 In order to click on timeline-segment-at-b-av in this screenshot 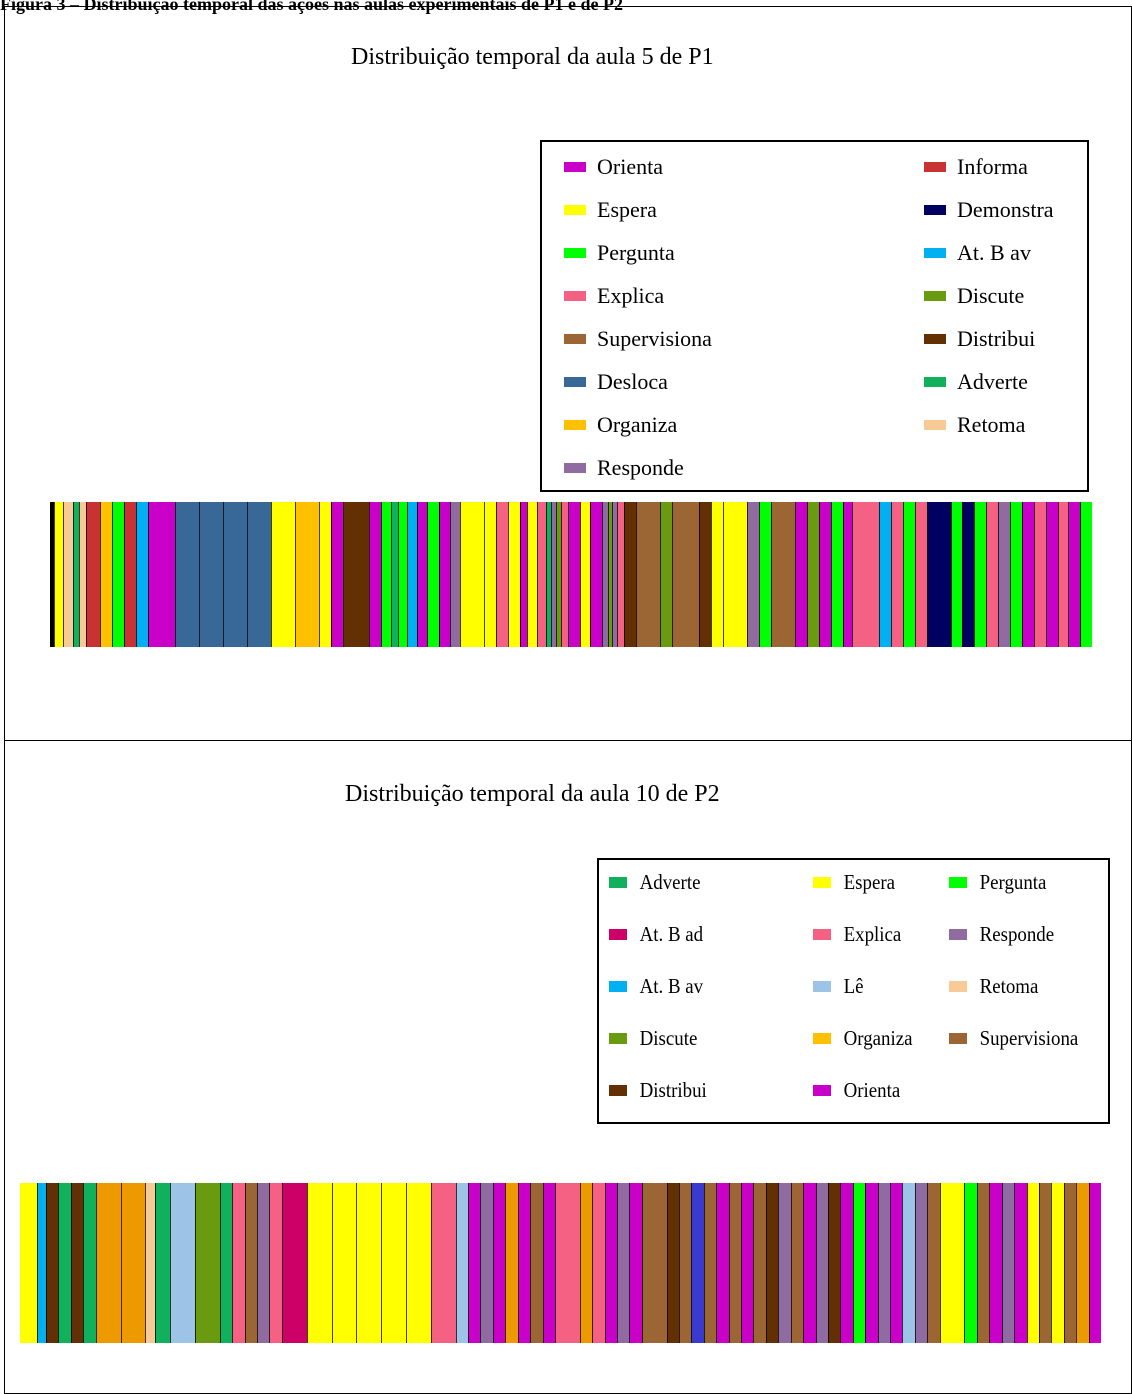, I will do `click(885, 574)`.